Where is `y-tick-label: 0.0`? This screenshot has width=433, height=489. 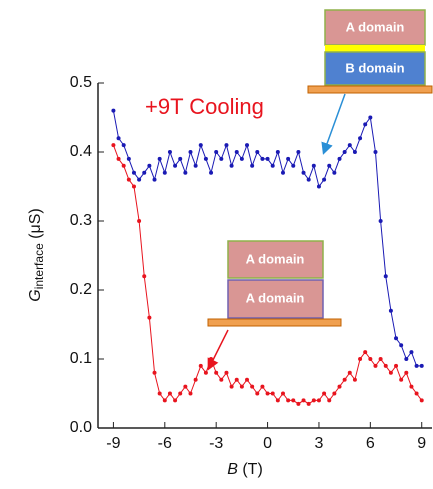 y-tick-label: 0.0 is located at coordinates (81, 427).